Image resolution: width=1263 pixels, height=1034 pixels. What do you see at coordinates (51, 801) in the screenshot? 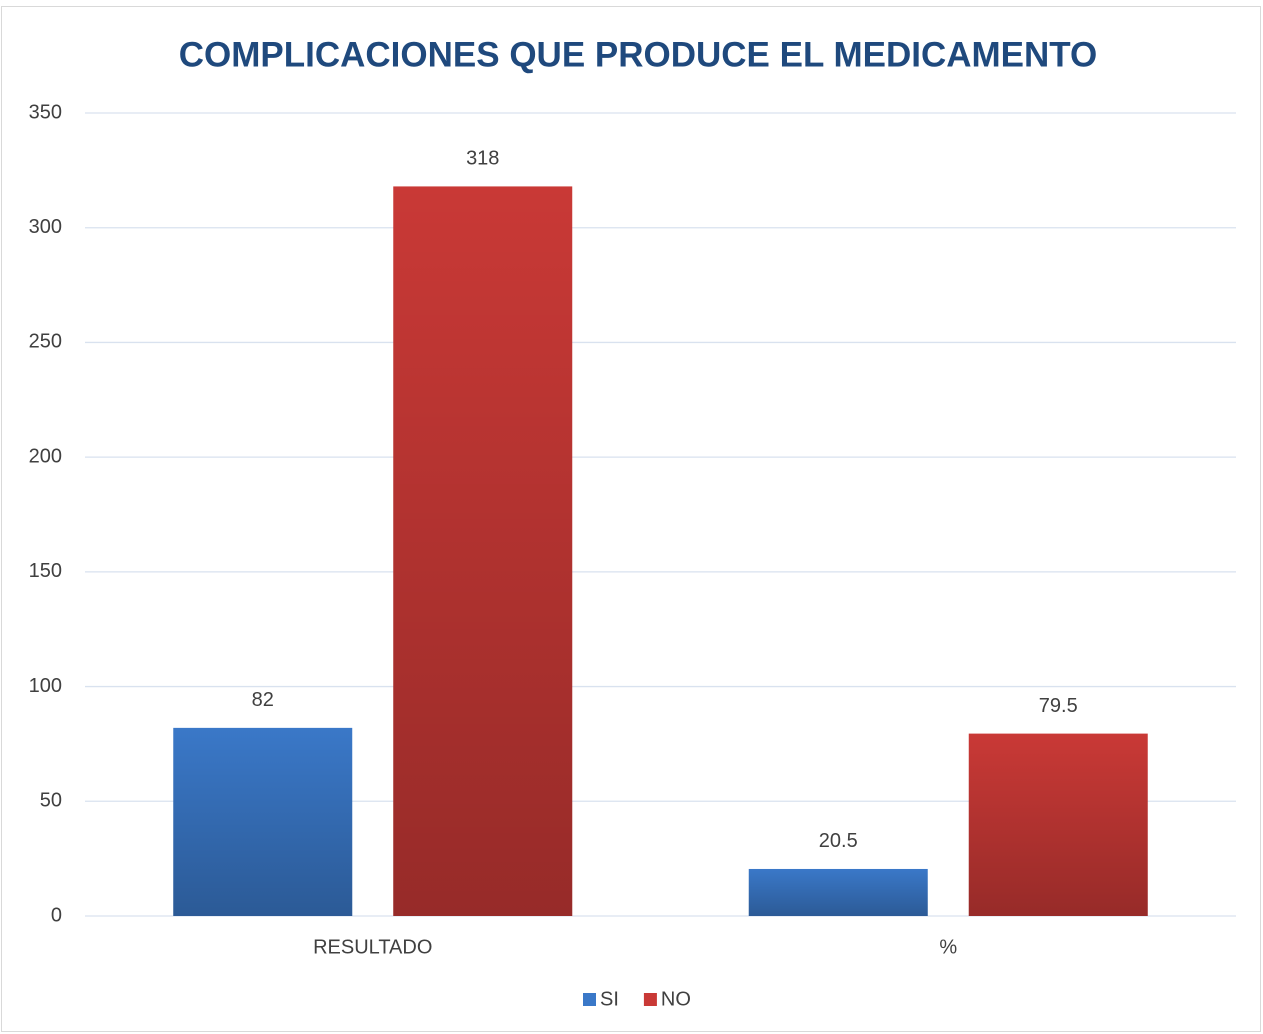
I see `y-tick-label: 50` at bounding box center [51, 801].